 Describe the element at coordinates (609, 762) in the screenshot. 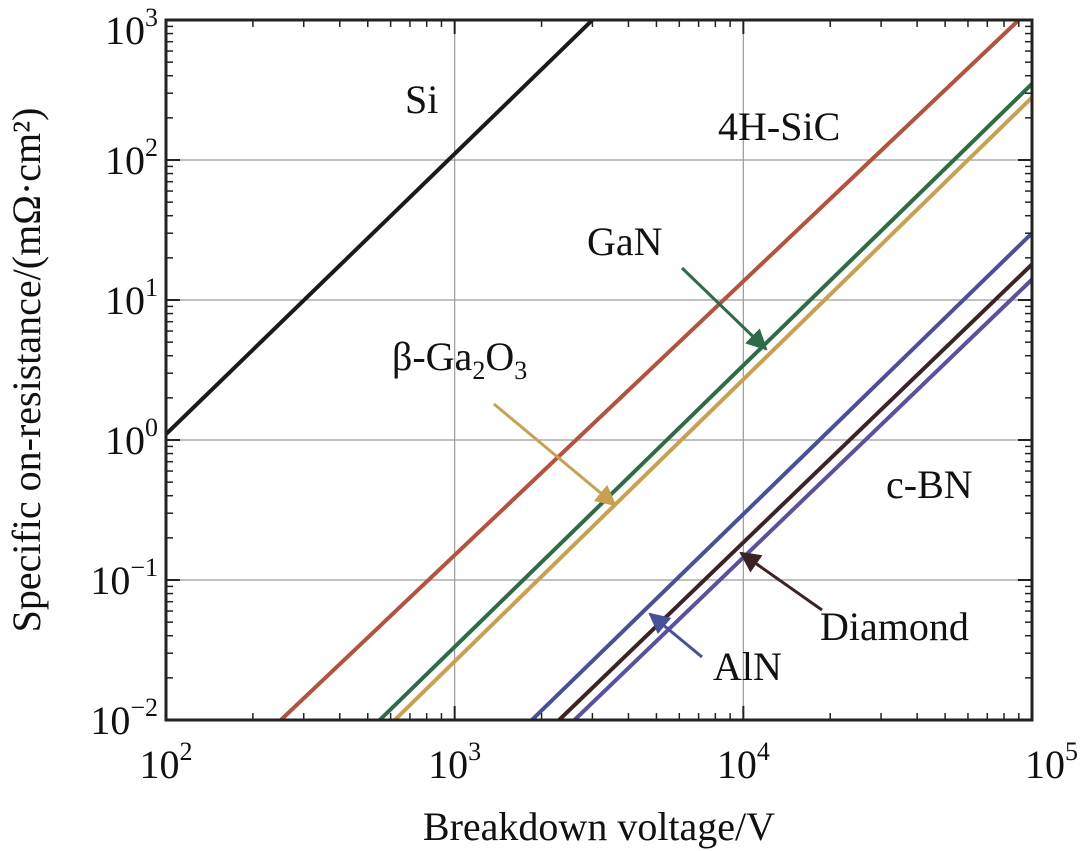

I see `x-tick-labels: 10² 10³ 10⁴ 10⁵` at that location.